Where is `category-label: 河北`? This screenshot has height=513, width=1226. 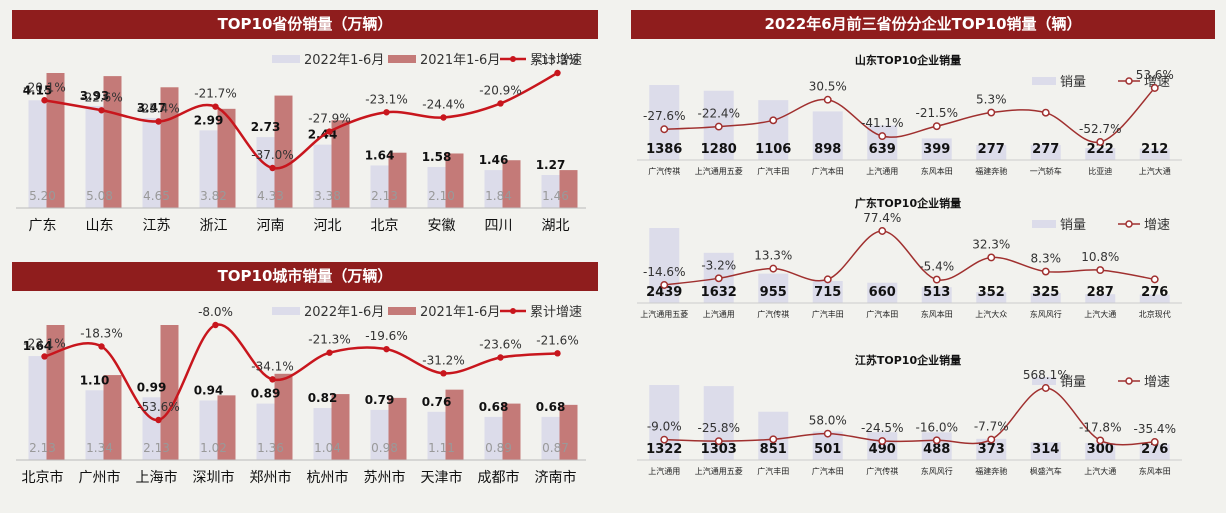 category-label: 河北 is located at coordinates (328, 226).